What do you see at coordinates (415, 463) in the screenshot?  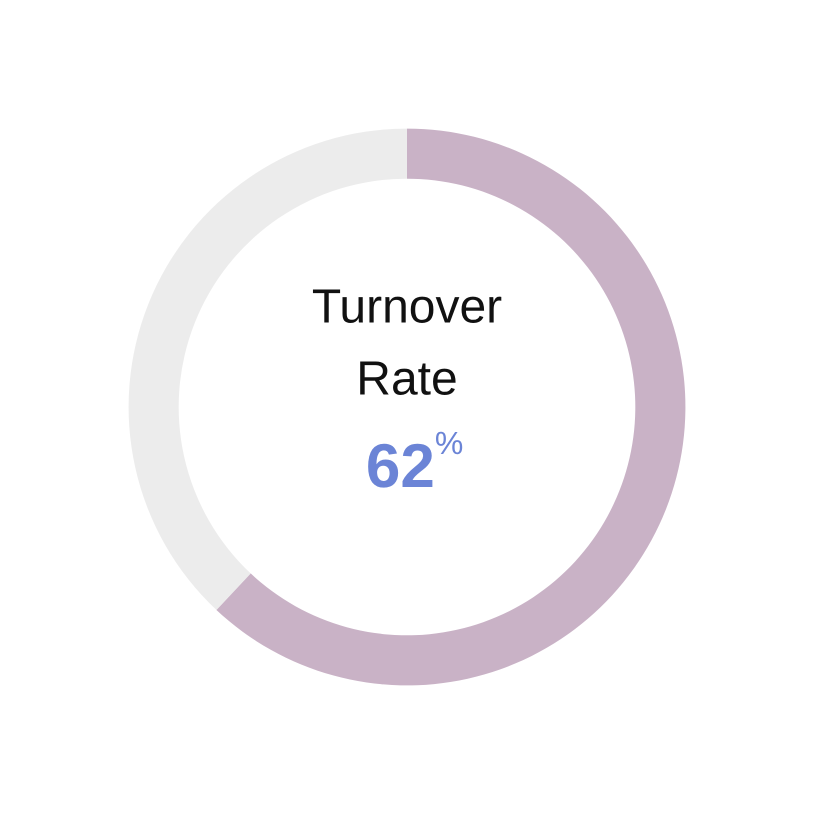 I see `data-label: 62%` at bounding box center [415, 463].